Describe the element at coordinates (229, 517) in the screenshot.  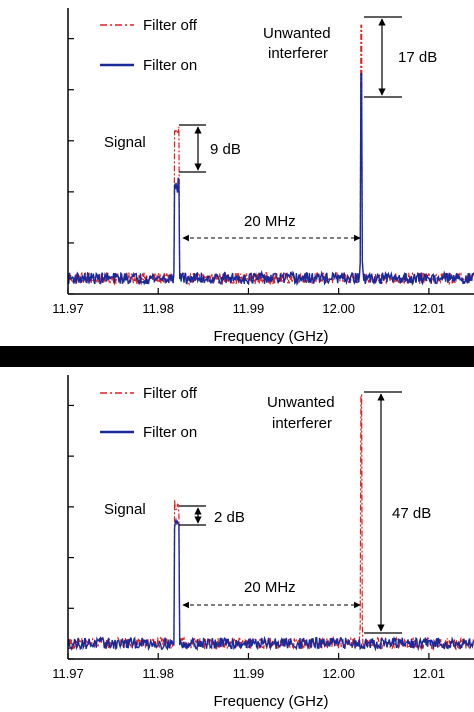
I see `signal-difference-label: 2 dB` at that location.